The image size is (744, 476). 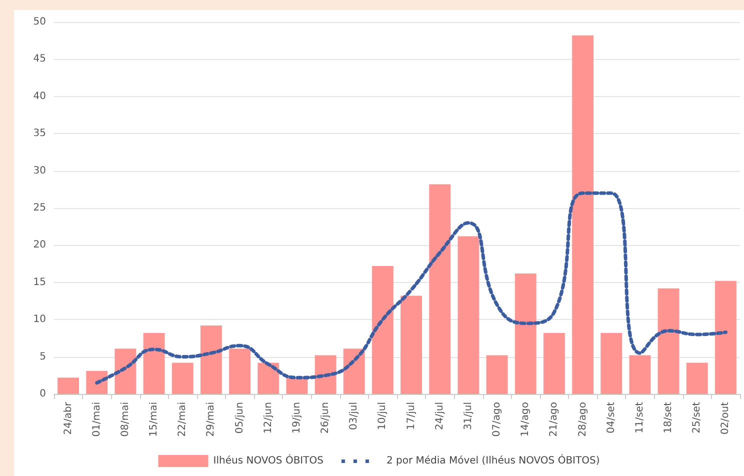 What do you see at coordinates (296, 418) in the screenshot?
I see `x-tick-label: 19/jun` at bounding box center [296, 418].